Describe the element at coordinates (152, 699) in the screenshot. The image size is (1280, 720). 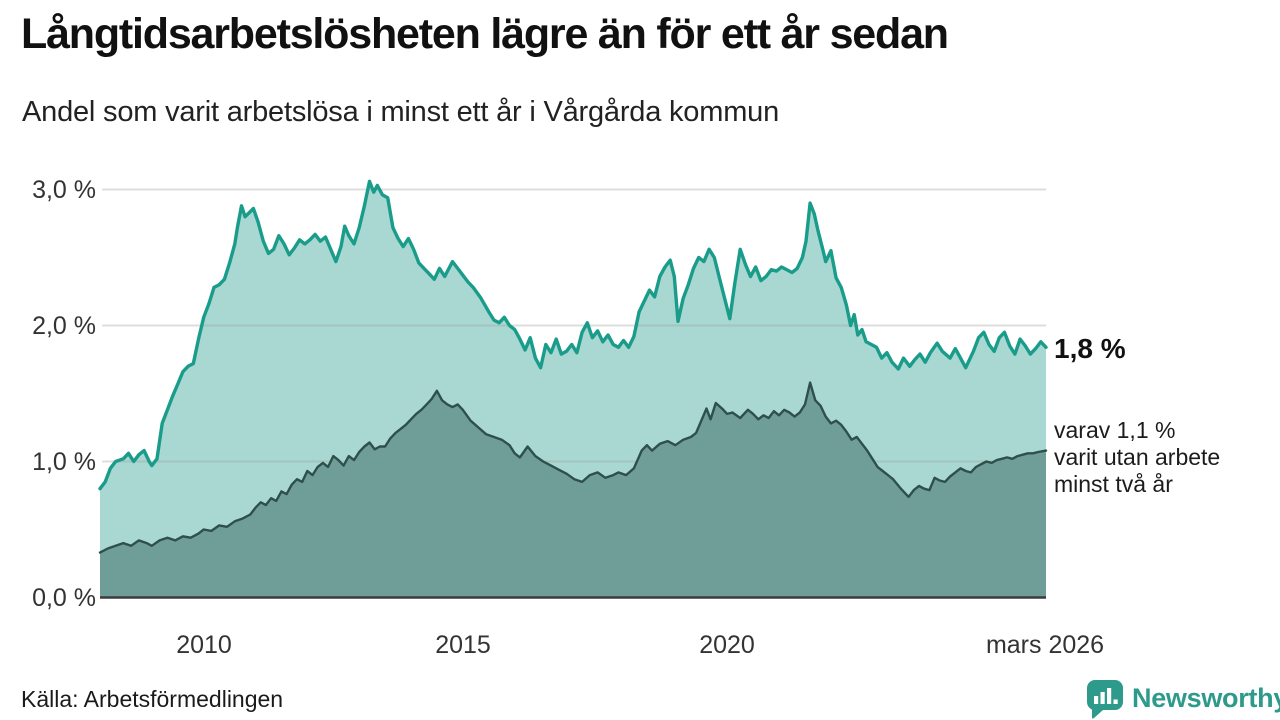
I see `source-credit: Källa: Arbetsförmedlingen` at that location.